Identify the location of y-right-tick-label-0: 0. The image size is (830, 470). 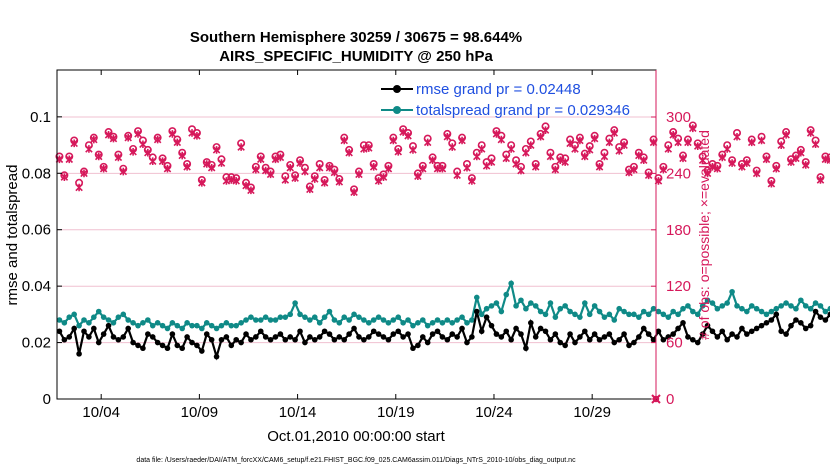
(670, 399).